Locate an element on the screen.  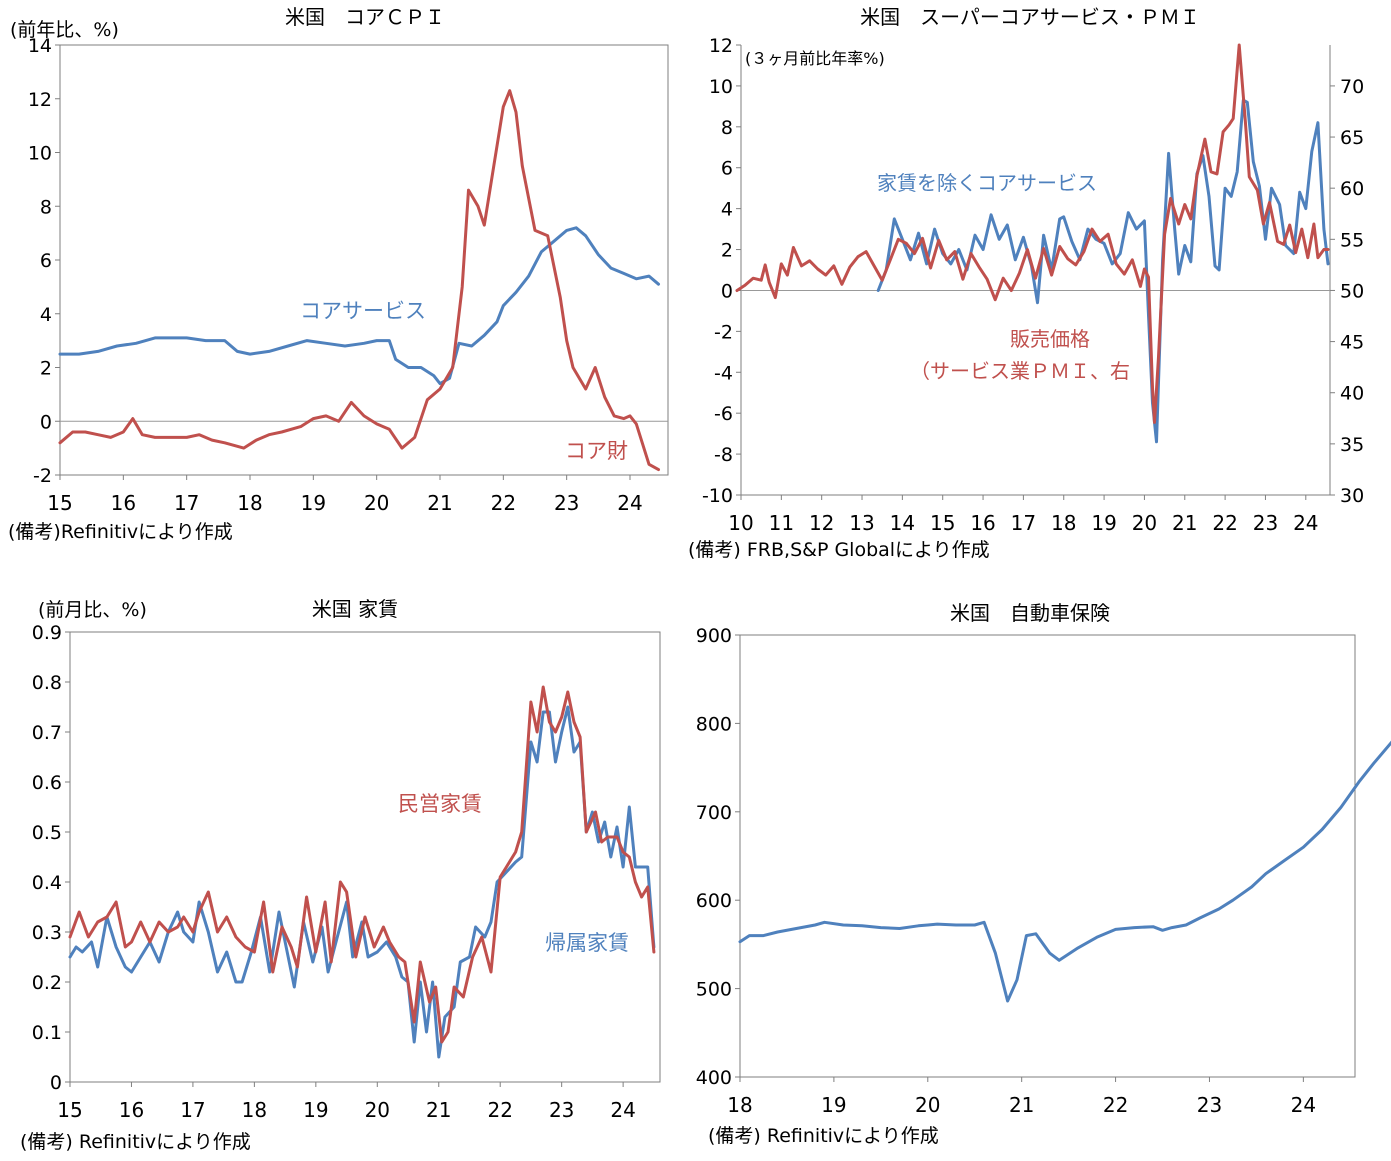
y-tick-label: -8 is located at coordinates (723, 455).